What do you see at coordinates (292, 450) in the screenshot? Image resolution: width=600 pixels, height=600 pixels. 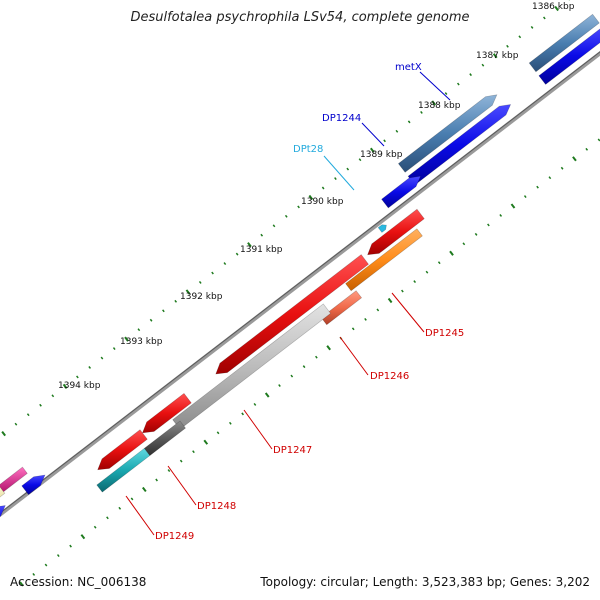 I see `gene-label-DP1247: DP1247` at bounding box center [292, 450].